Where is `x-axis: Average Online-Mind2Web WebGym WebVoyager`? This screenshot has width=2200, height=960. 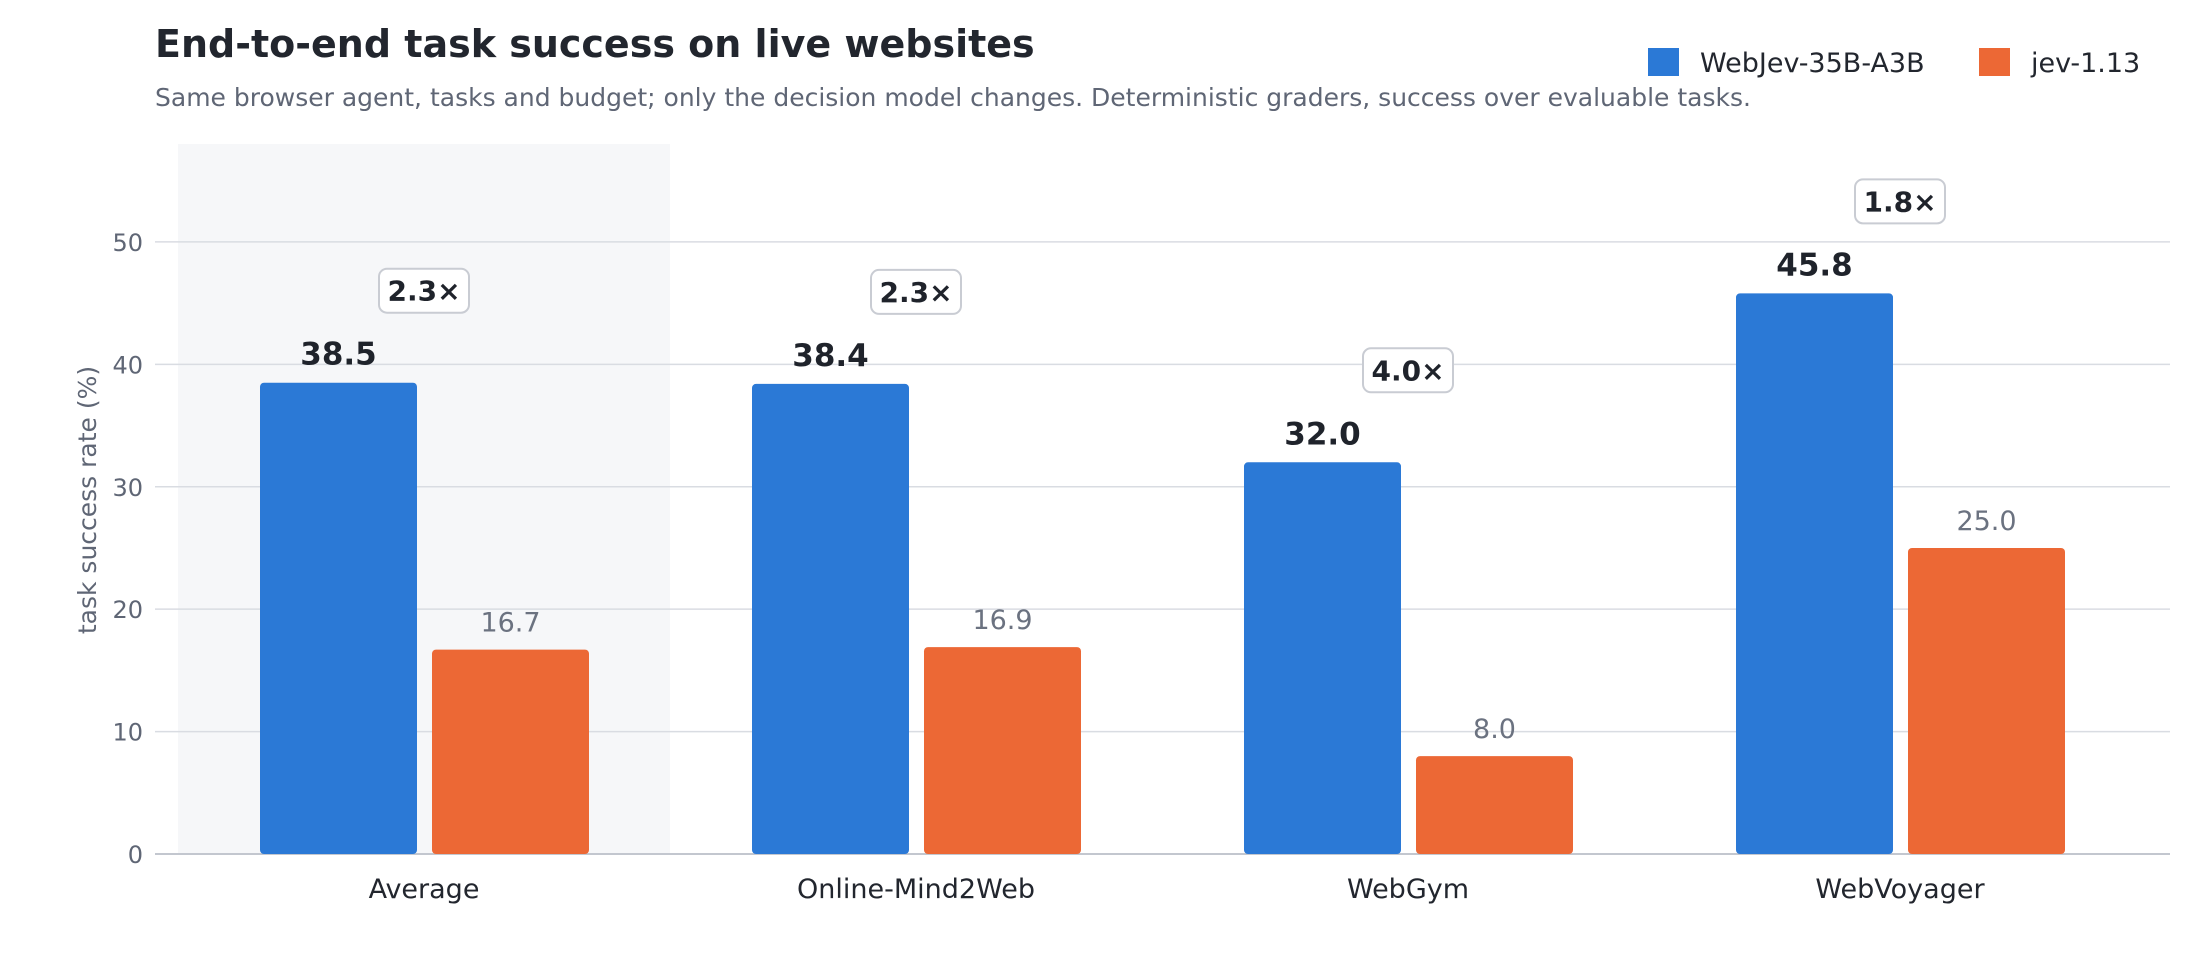
x-axis: Average Online-Mind2Web WebGym WebVoyager is located at coordinates (1177, 889).